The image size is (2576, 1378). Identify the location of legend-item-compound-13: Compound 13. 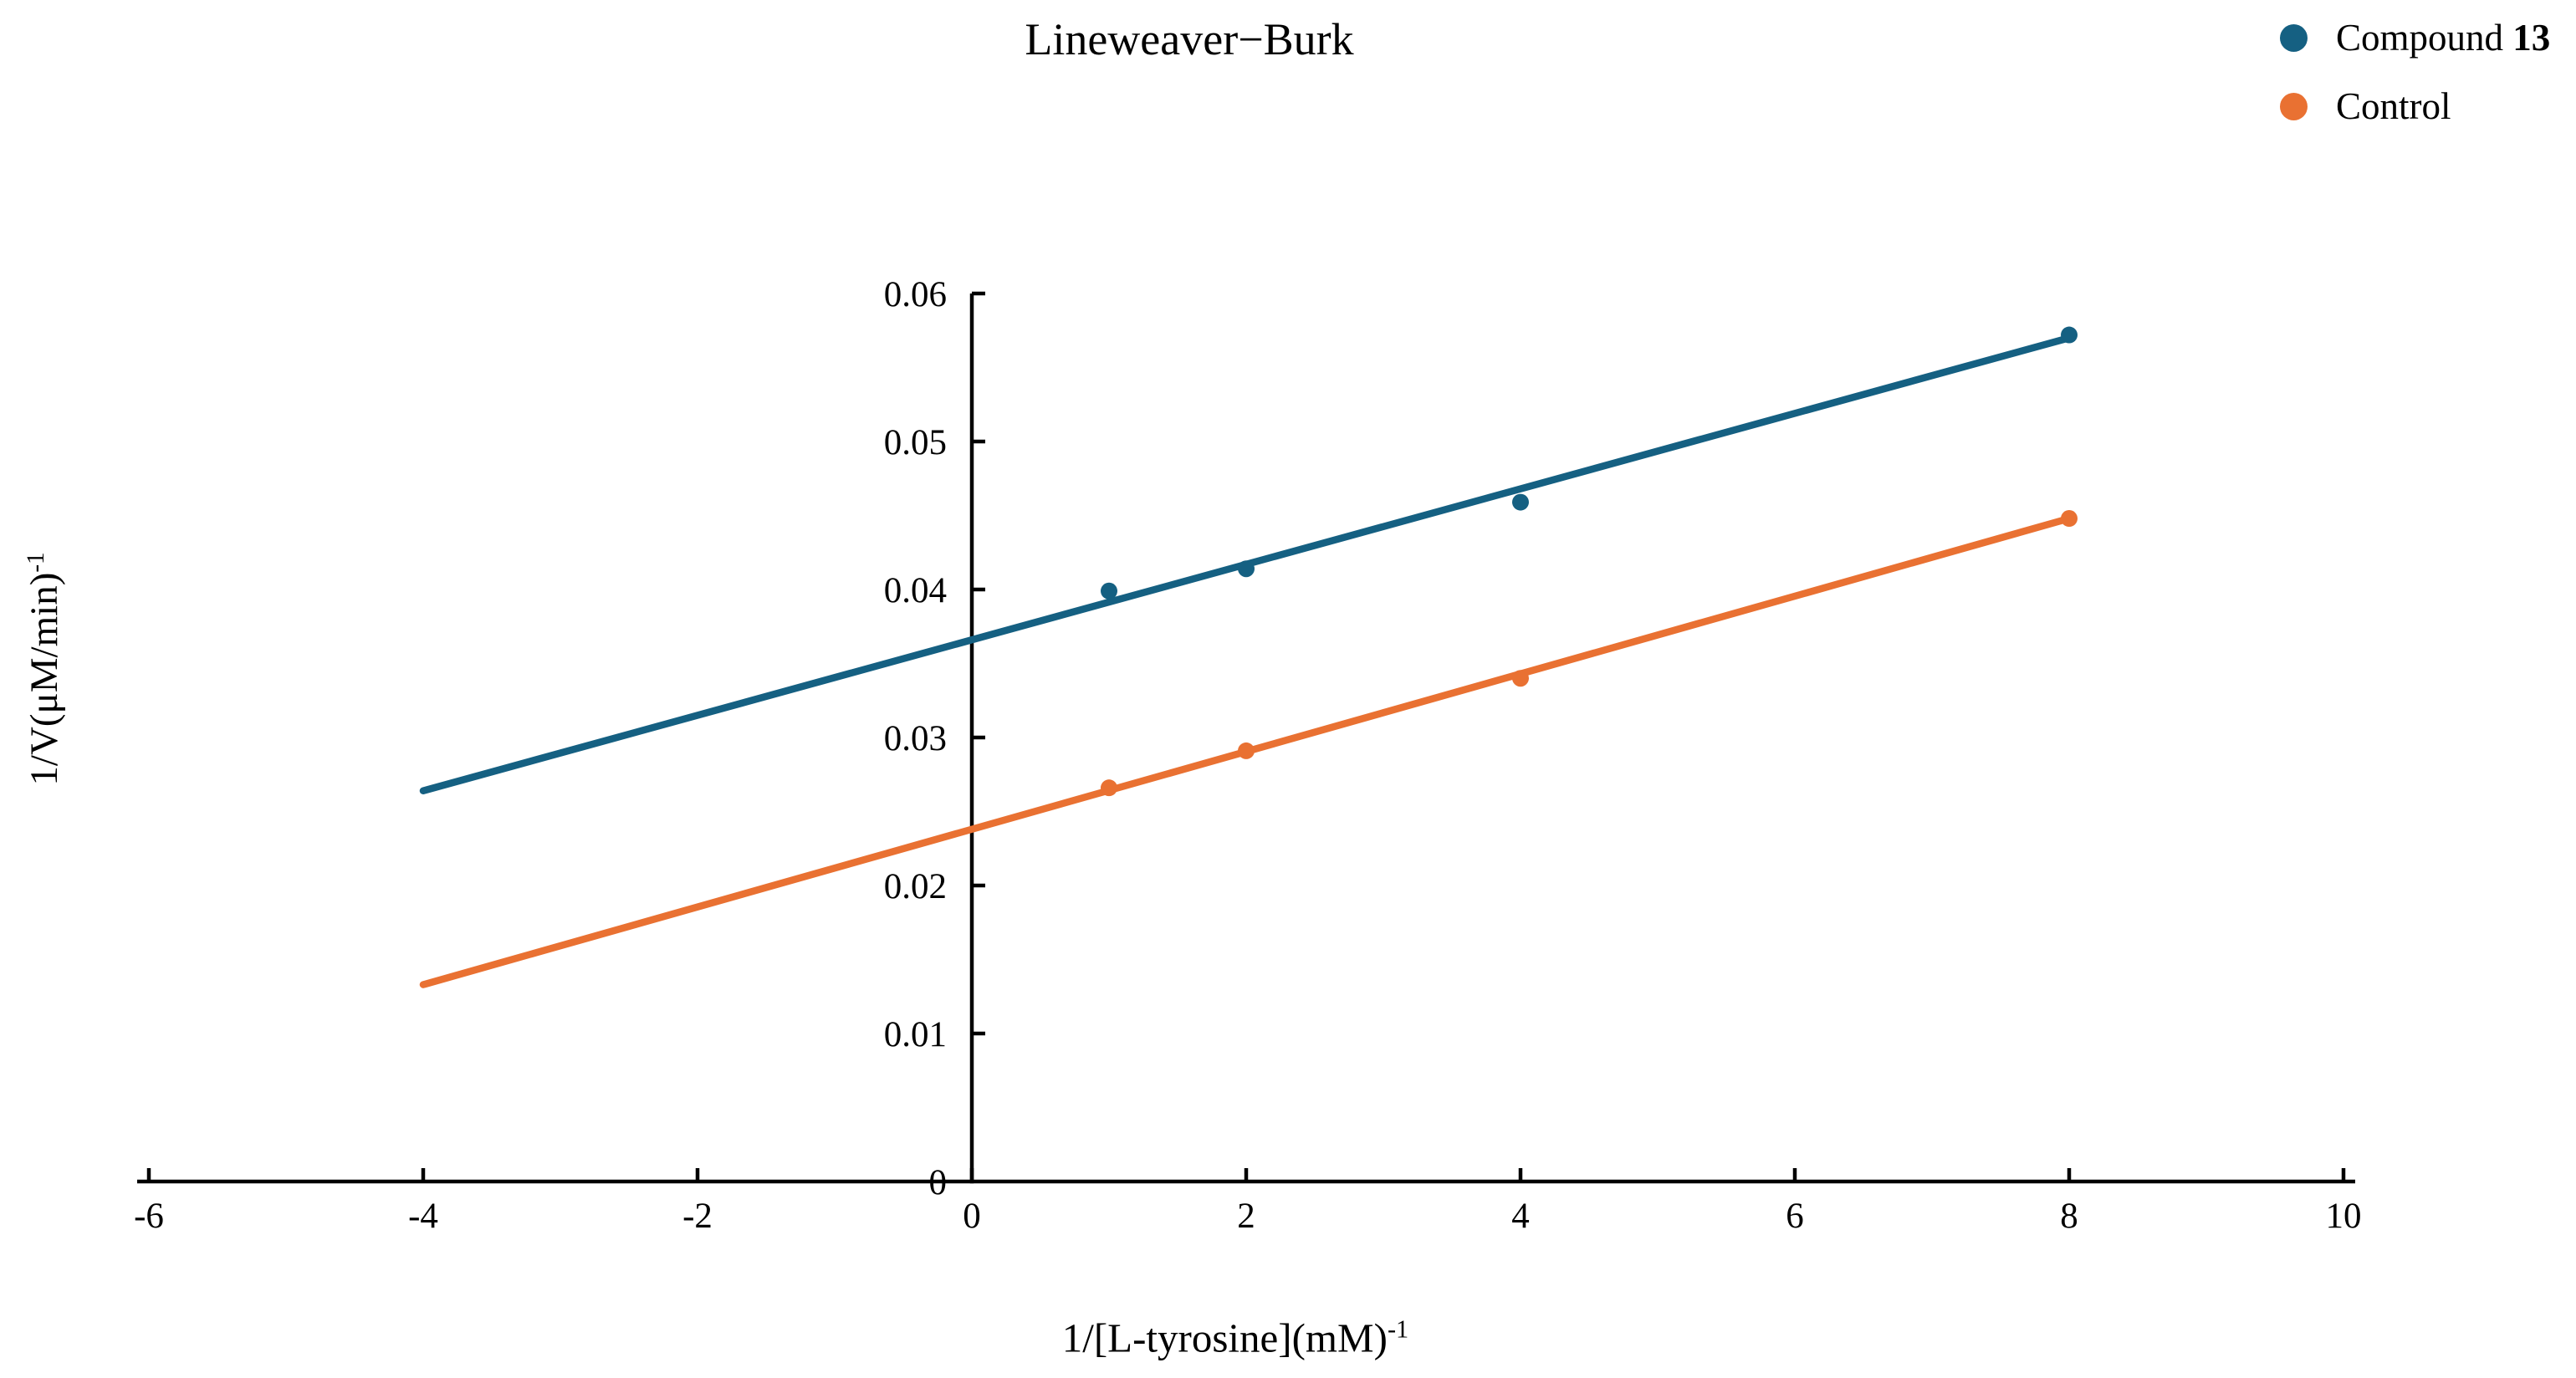
(2415, 38).